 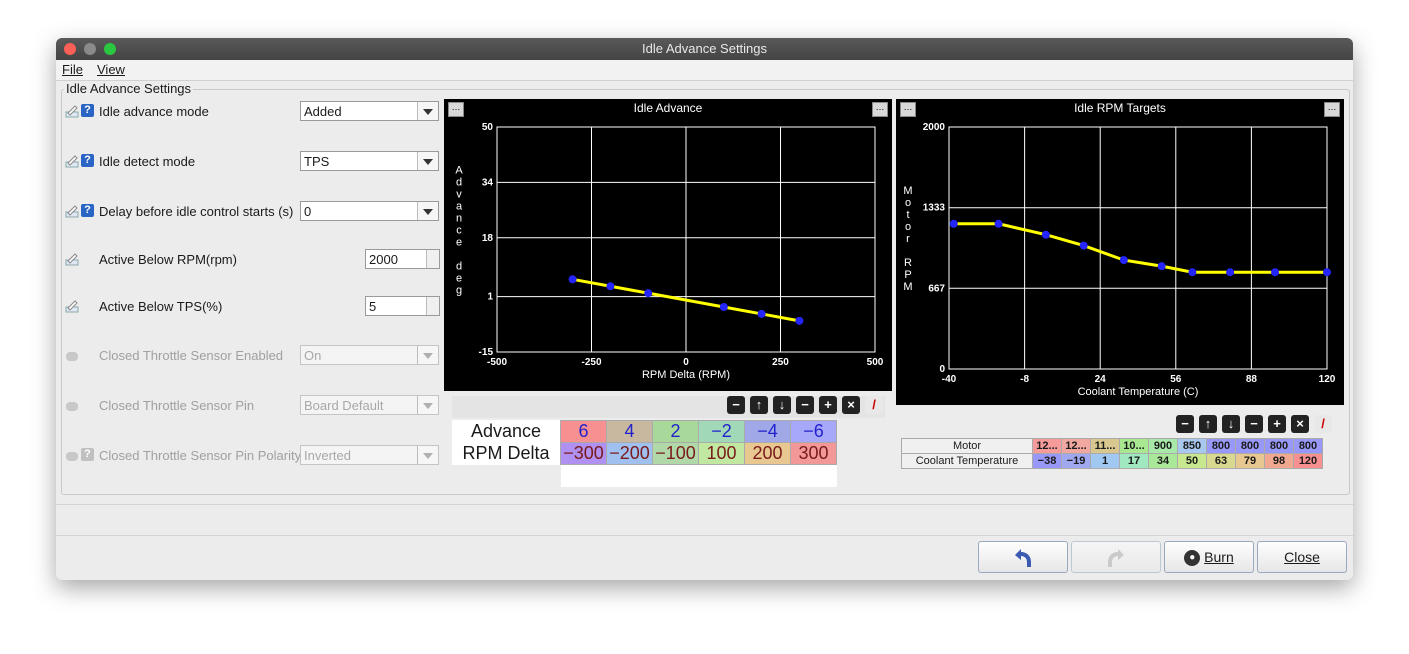 I want to click on table-cell: 100, so click(x=721, y=453).